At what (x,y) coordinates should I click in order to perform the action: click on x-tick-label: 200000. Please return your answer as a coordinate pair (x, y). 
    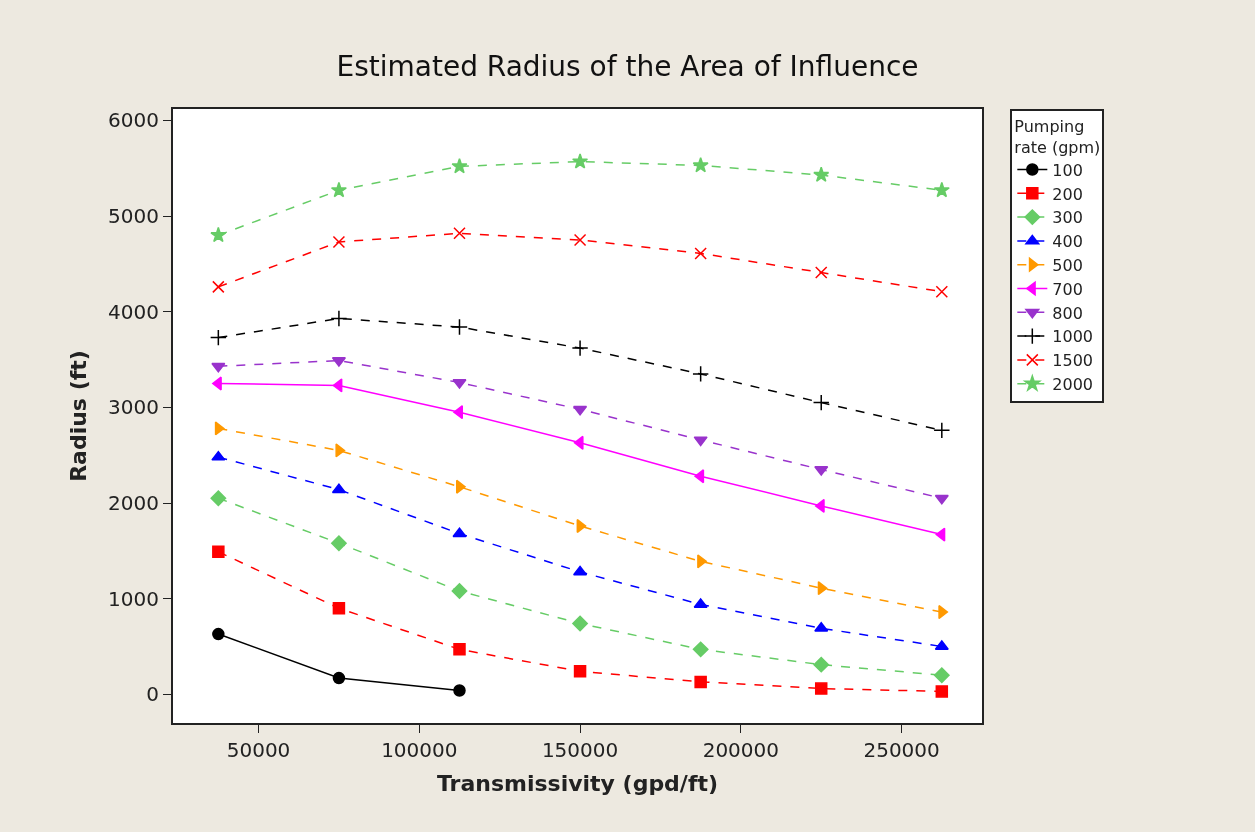
    Looking at the image, I should click on (741, 750).